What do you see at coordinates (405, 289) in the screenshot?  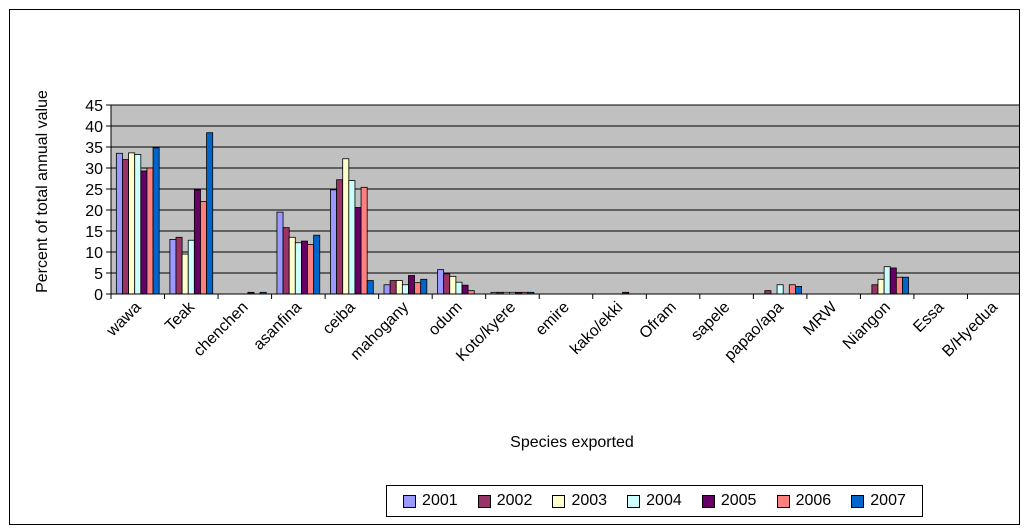 I see `bar-2004-mahogany` at bounding box center [405, 289].